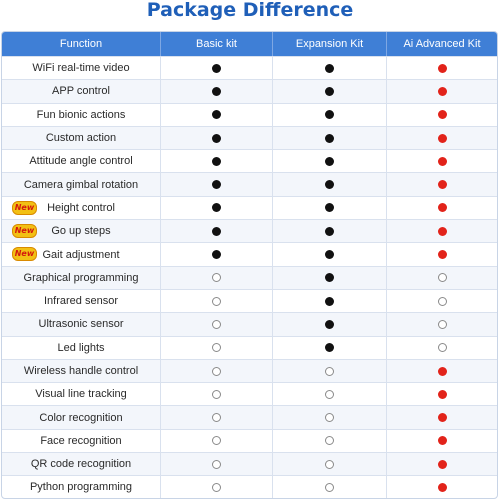 The image size is (500, 500). What do you see at coordinates (81, 277) in the screenshot?
I see `function-cell: Graphical programming` at bounding box center [81, 277].